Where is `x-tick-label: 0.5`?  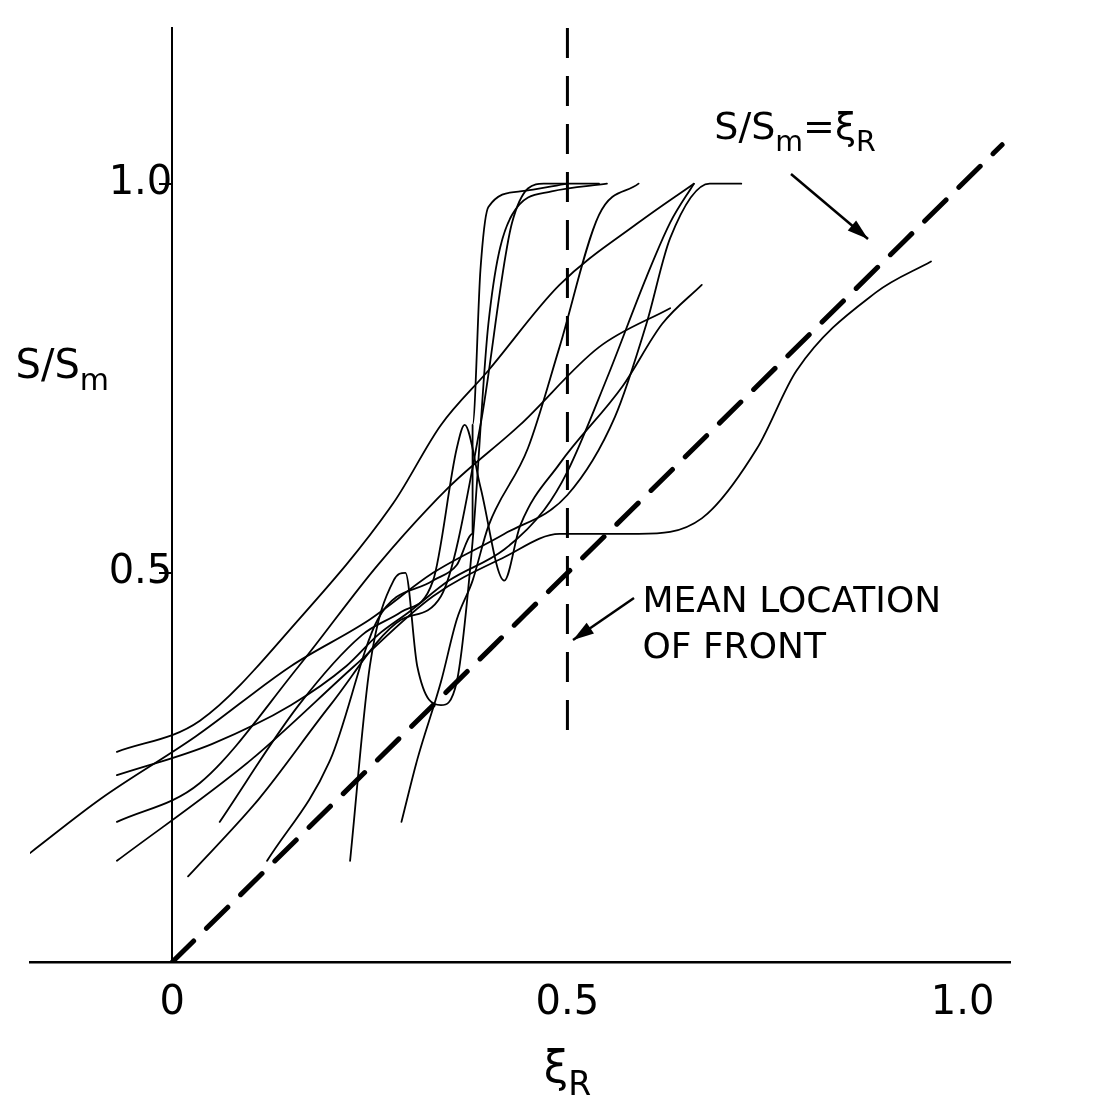
x-tick-label: 0.5 is located at coordinates (567, 1000).